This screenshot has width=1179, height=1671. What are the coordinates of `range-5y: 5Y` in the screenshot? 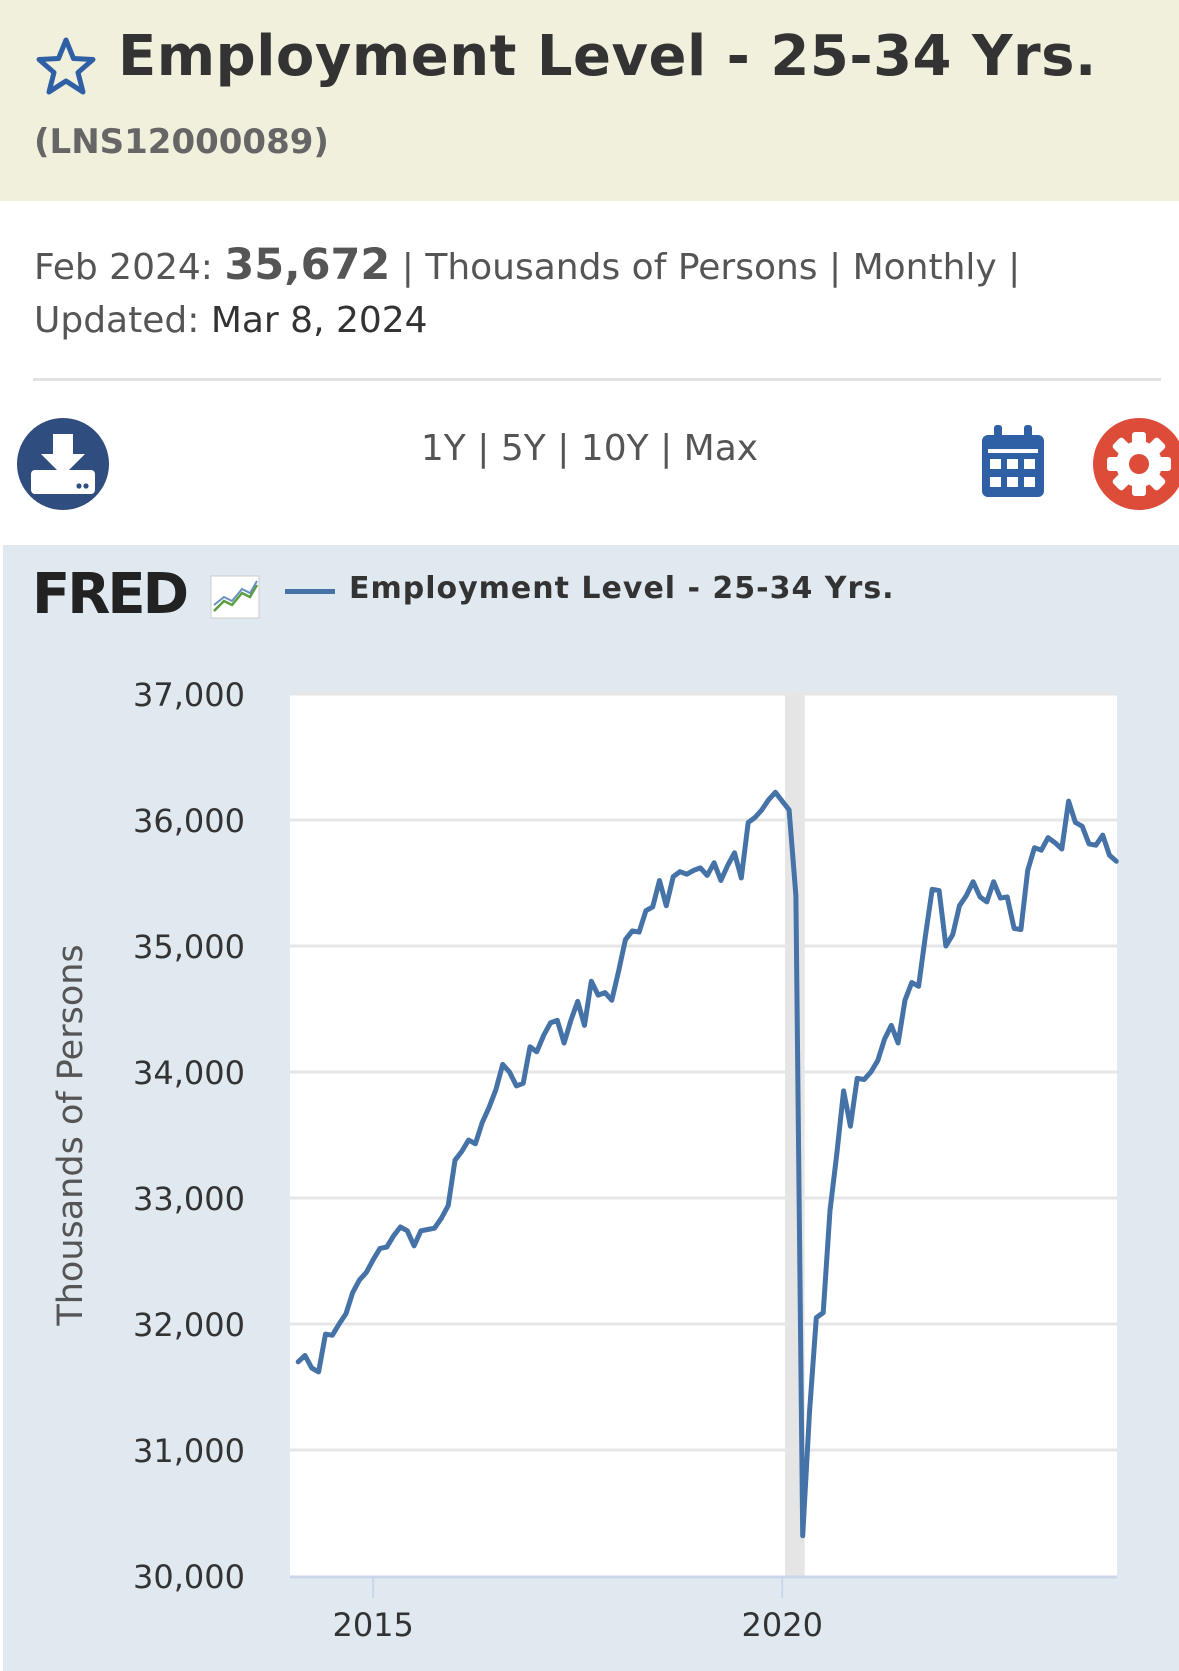 It's located at (523, 448).